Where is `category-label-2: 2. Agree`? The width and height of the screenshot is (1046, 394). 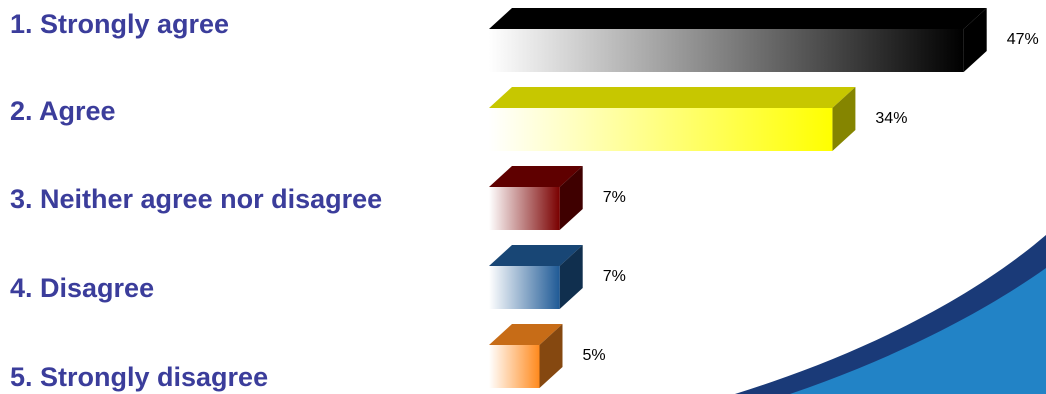 category-label-2: 2. Agree is located at coordinates (63, 111).